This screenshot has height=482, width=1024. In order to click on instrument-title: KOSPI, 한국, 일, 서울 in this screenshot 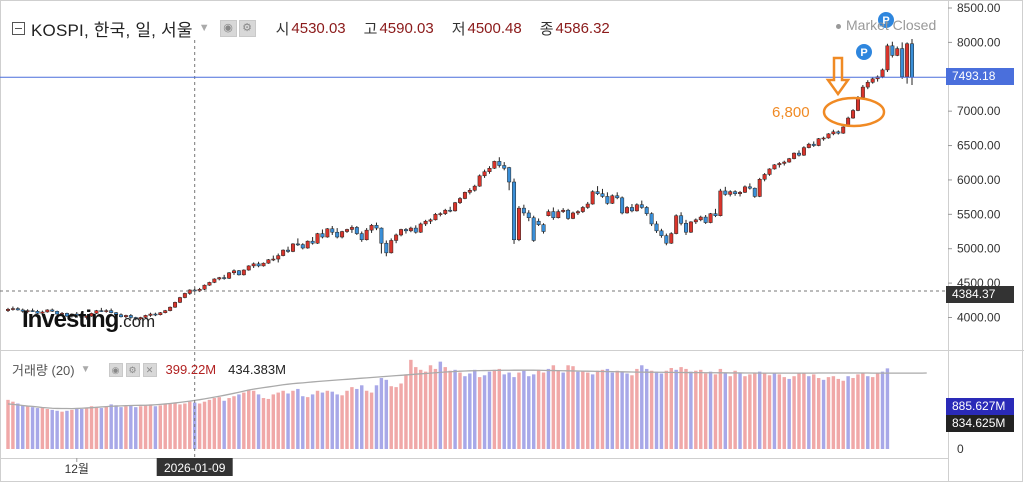, I will do `click(112, 30)`.